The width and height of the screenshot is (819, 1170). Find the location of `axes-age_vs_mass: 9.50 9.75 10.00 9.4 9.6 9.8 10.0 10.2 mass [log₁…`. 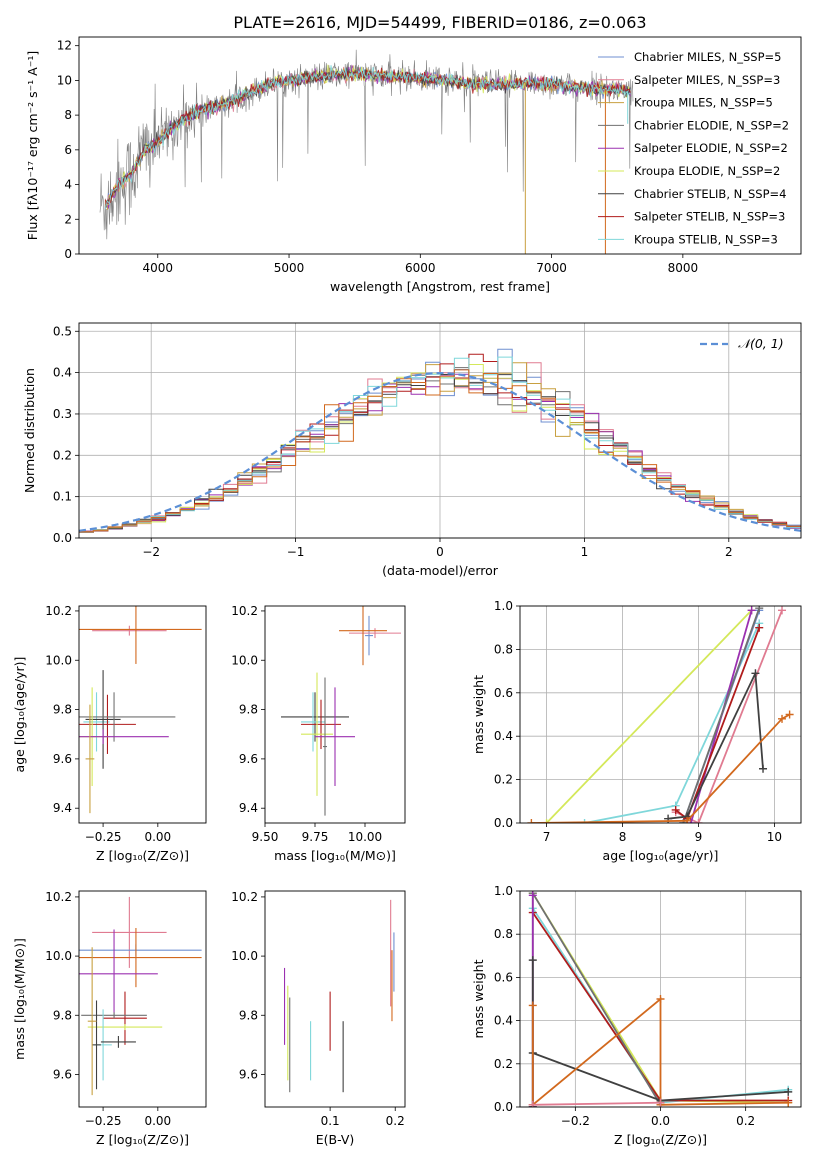

axes-age_vs_mass: 9.50 9.75 10.00 9.4 9.6 9.8 10.0 10.2 mass [log₁… is located at coordinates (318, 733).